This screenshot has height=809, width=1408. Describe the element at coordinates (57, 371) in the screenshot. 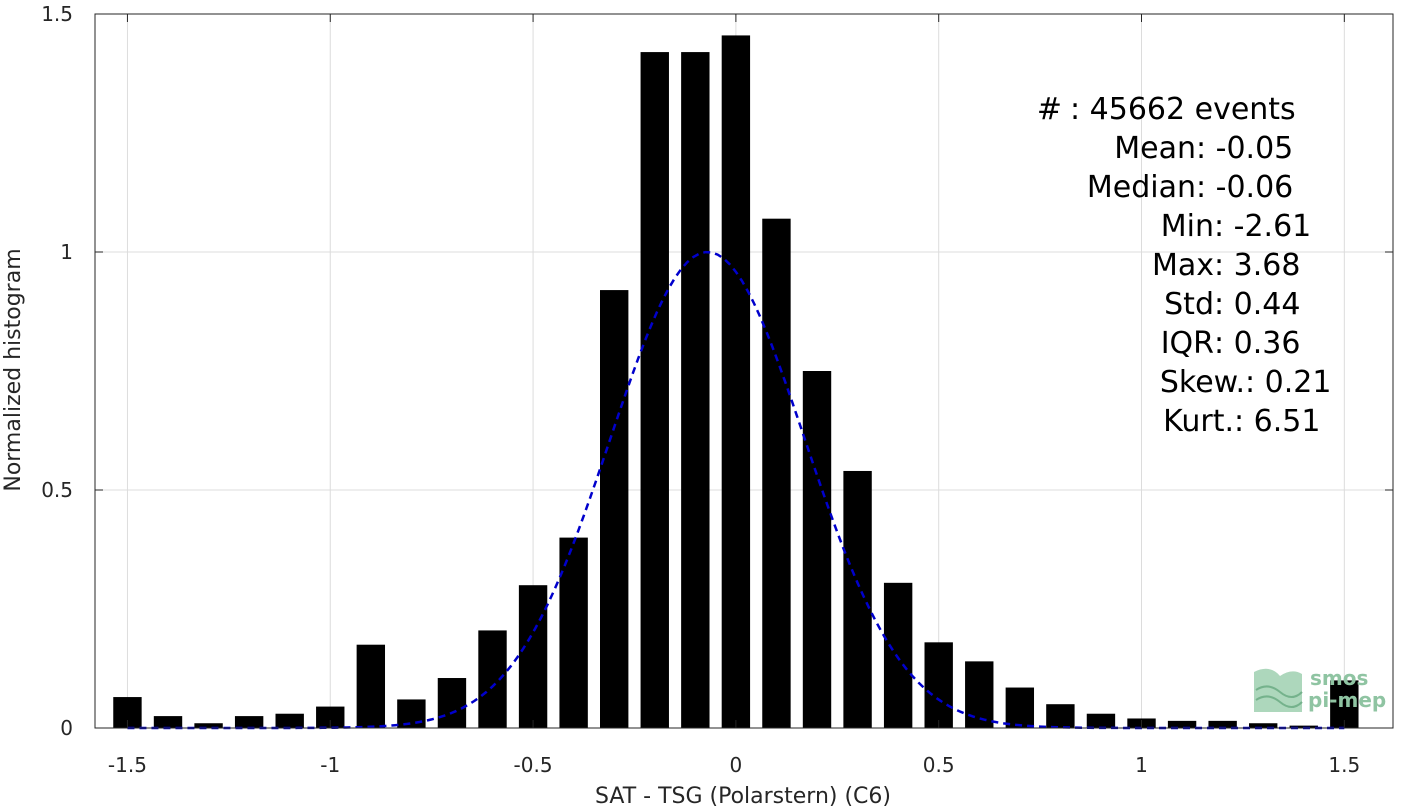

I see `y-tick-labels: 0 0.5 1 1.5` at that location.